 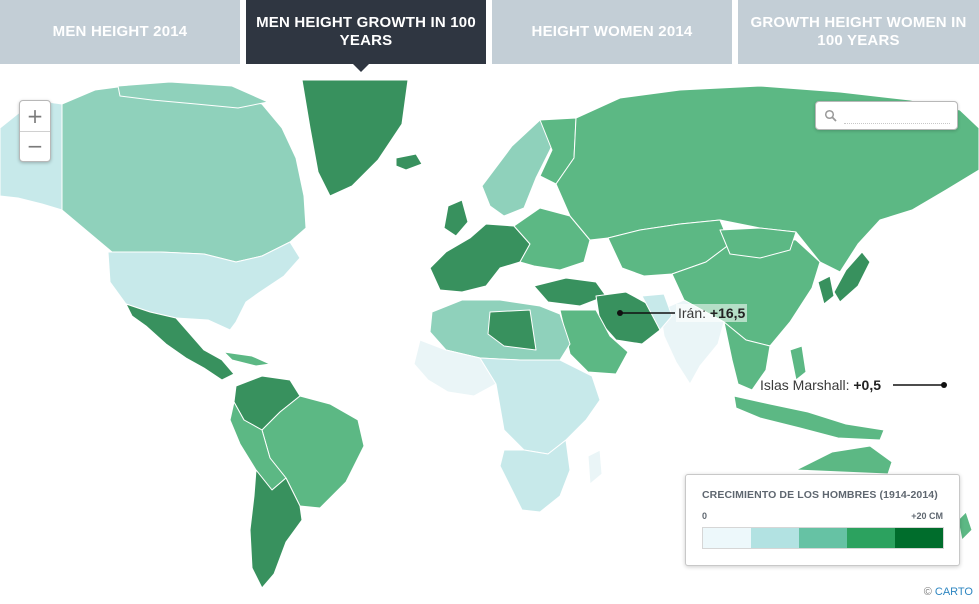 I want to click on region-mongolia, so click(x=758, y=243).